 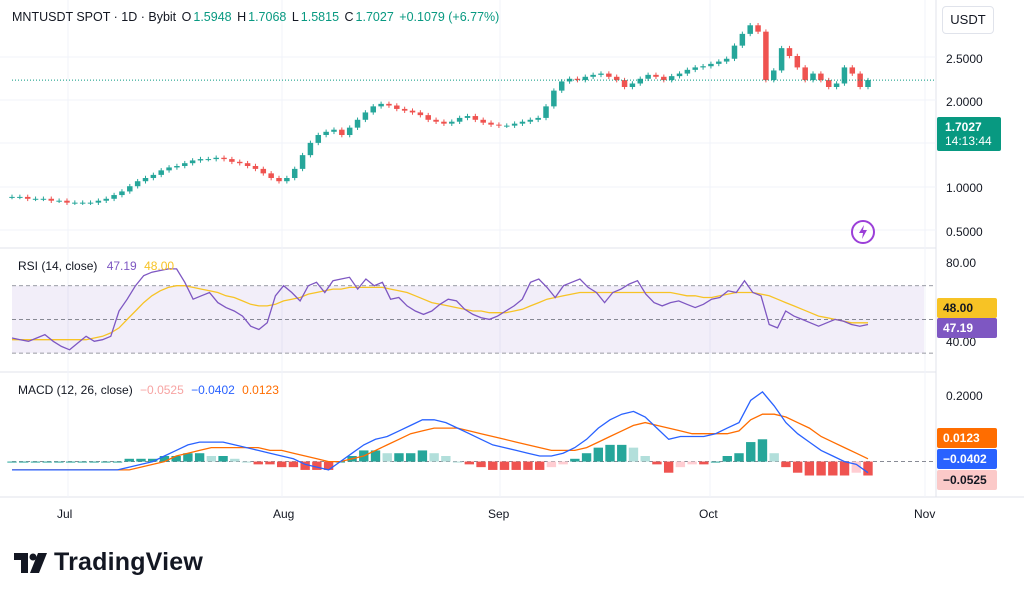 I want to click on macd-hist-value: −0.0525, so click(x=162, y=390).